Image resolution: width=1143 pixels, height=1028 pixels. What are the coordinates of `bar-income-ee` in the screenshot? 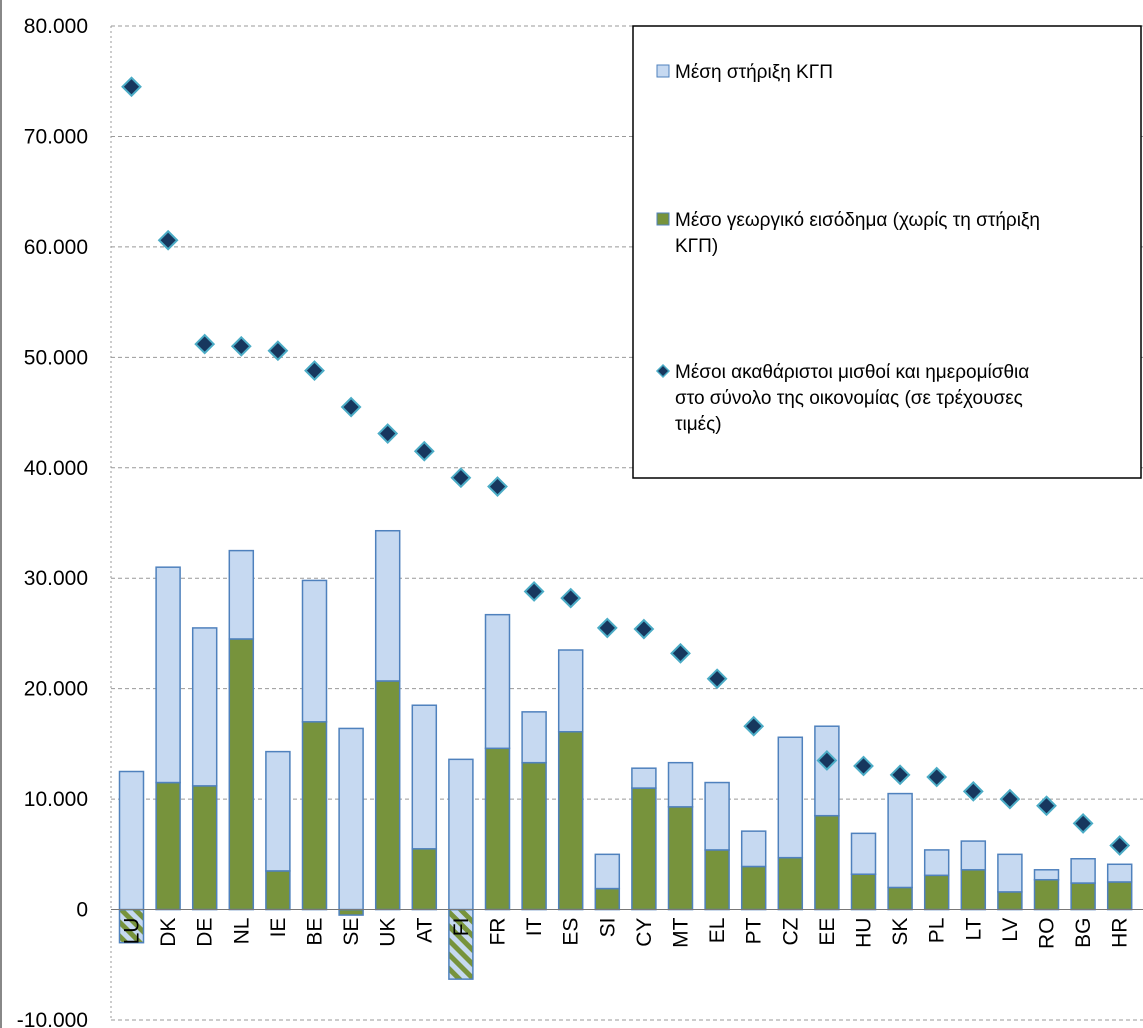 It's located at (827, 862).